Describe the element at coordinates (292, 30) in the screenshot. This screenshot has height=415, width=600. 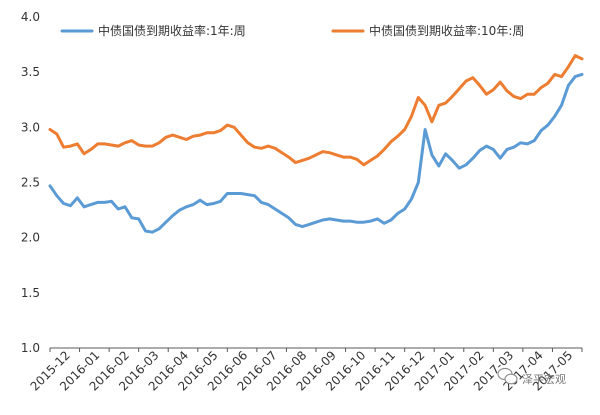
I see `legend: 中债国债到期收益率:1年:周 中债国债到期收益率:10年:周` at that location.